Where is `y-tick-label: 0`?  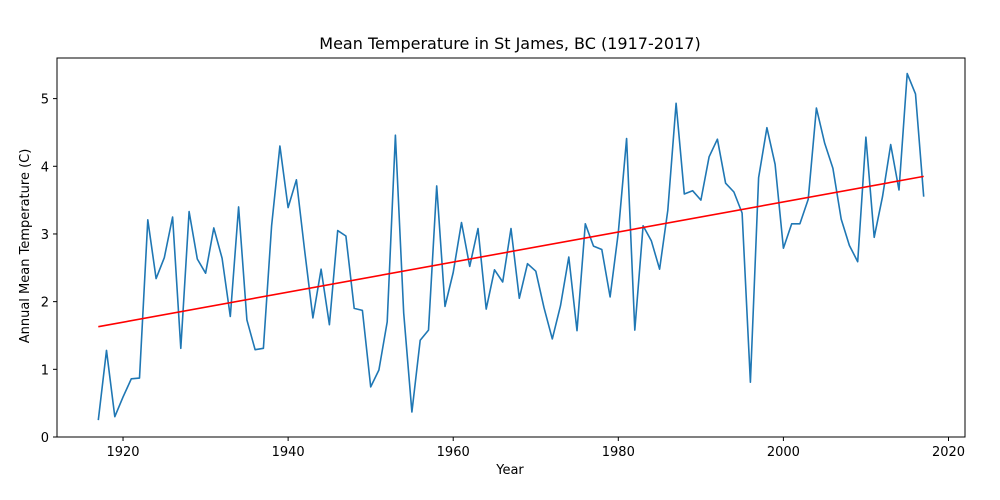 y-tick-label: 0 is located at coordinates (45, 438).